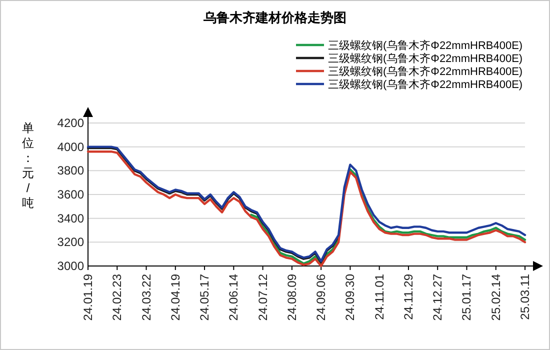 Image resolution: width=550 pixels, height=350 pixels. What do you see at coordinates (205, 297) in the screenshot?
I see `x-tick-label: 24.05.17` at bounding box center [205, 297].